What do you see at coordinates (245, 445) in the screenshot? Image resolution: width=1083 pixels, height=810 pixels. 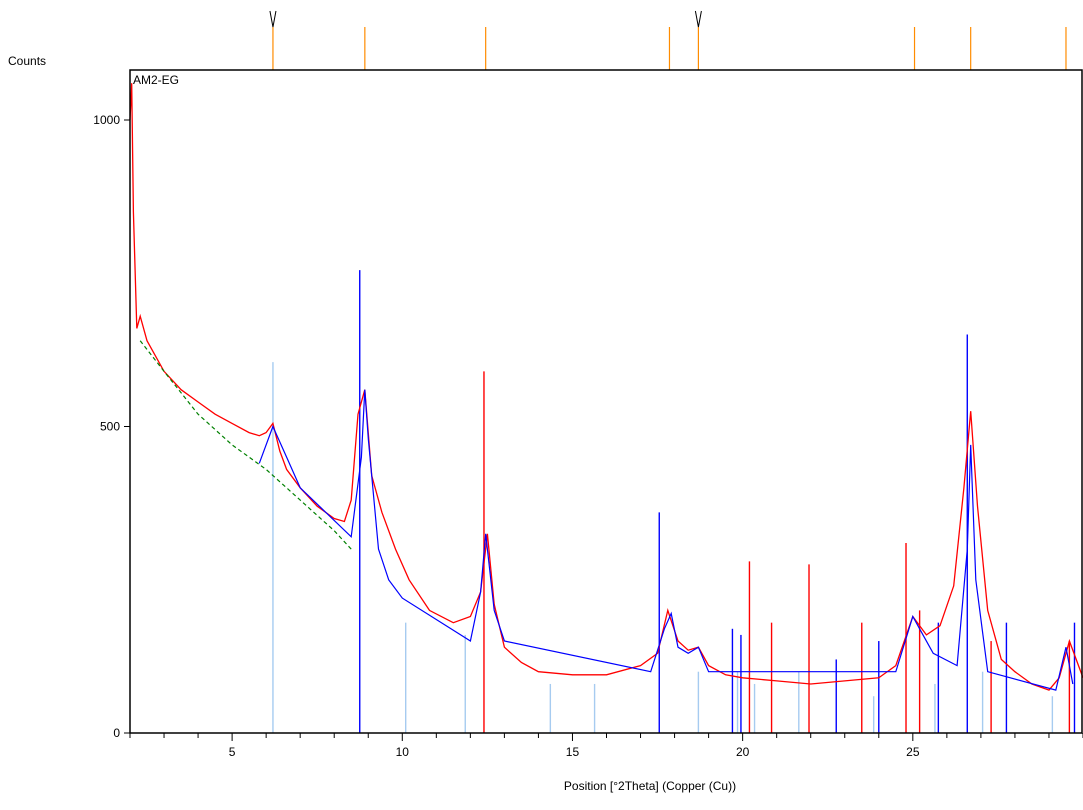 I see `background-series-line` at bounding box center [245, 445].